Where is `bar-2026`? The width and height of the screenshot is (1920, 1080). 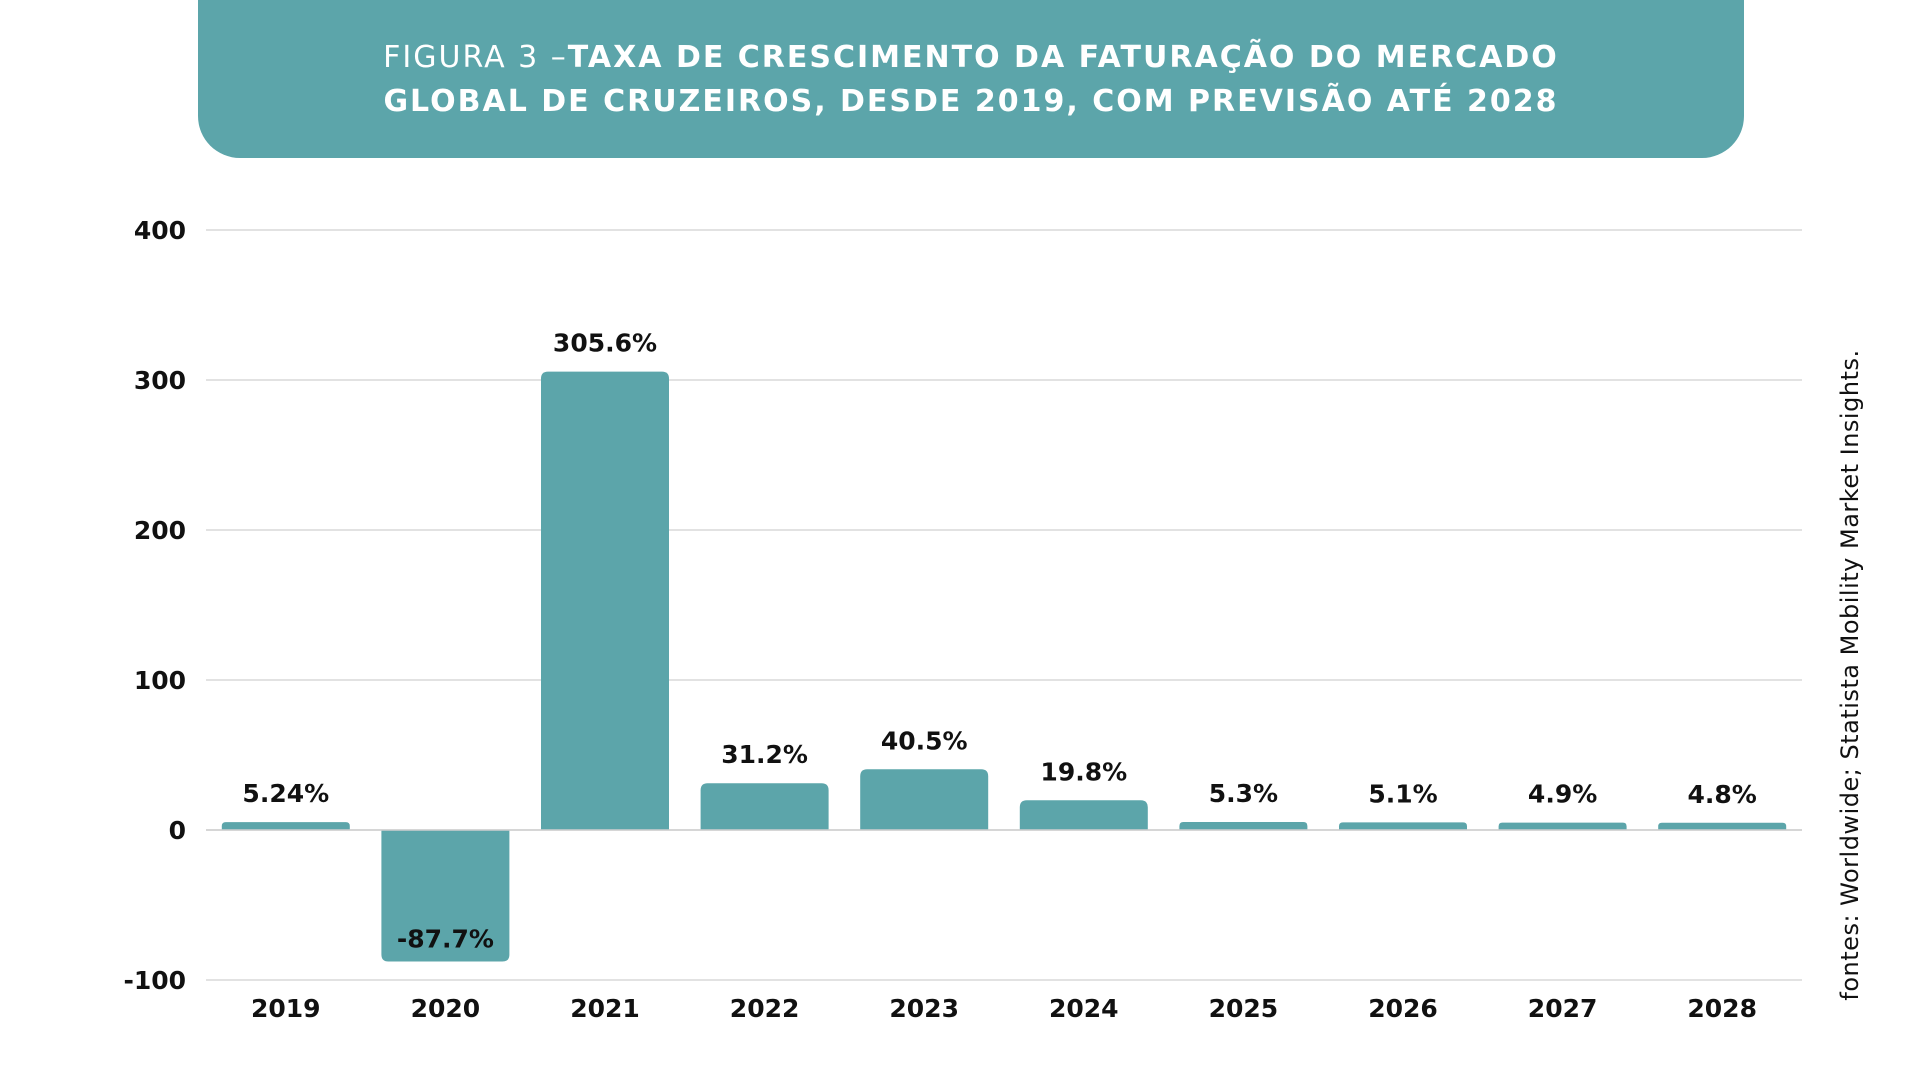 bar-2026 is located at coordinates (1403, 826).